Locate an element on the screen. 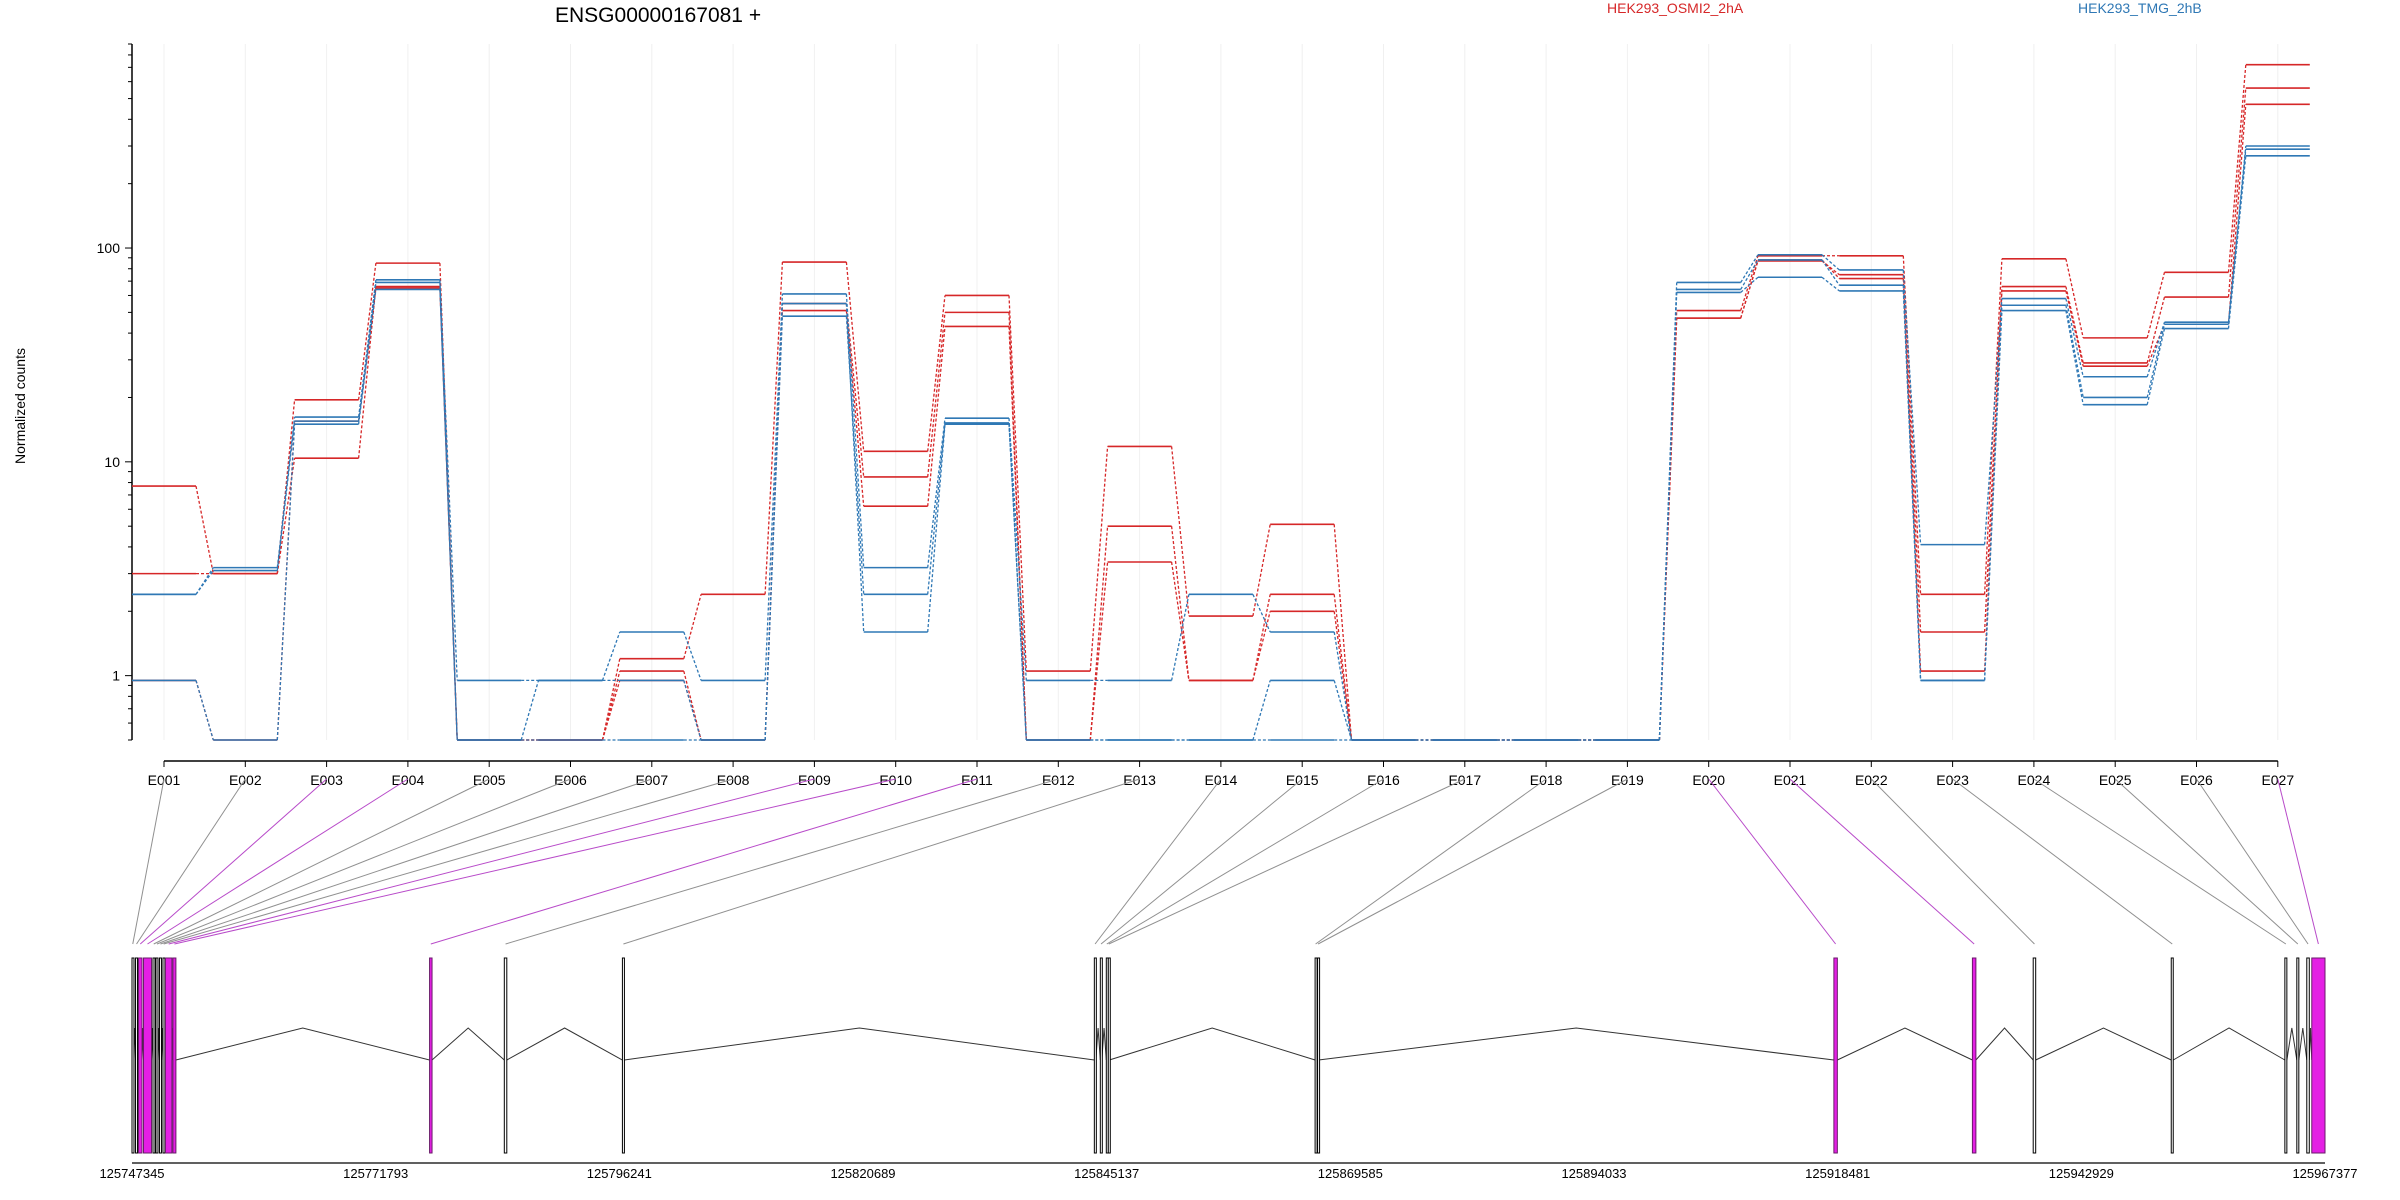 This screenshot has width=2400, height=1200. legend-entry-osmi2: HEK293_OSMI2_2hA is located at coordinates (1675, 8).